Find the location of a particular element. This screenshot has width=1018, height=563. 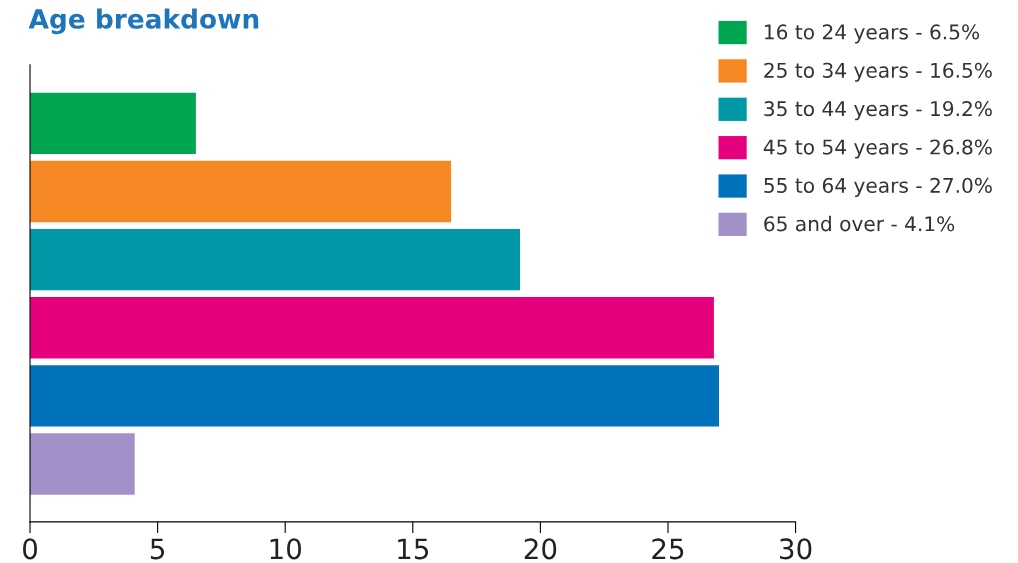

x-tick-label: 5 is located at coordinates (157, 549).